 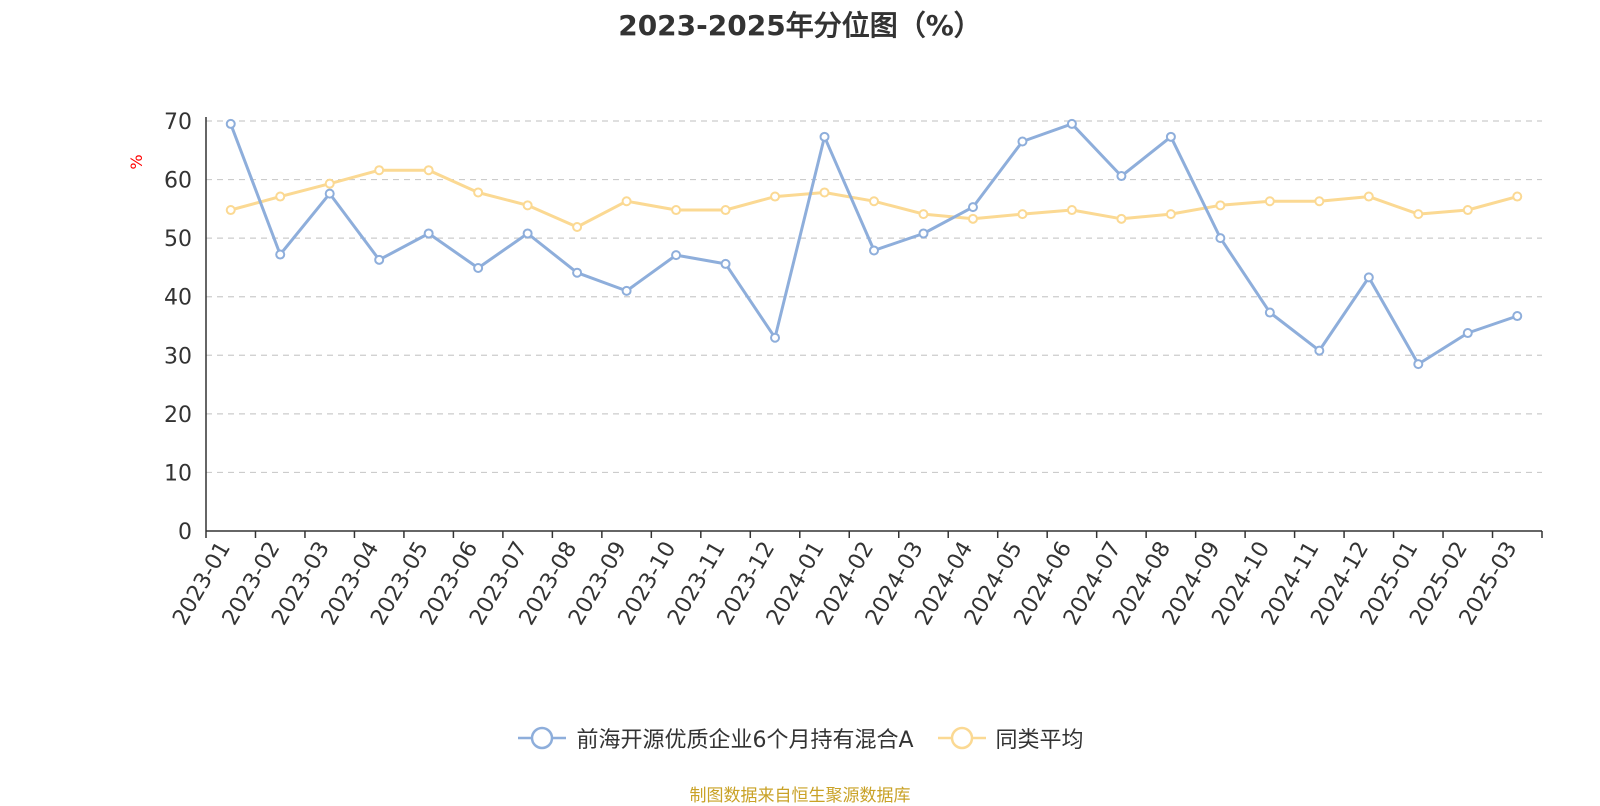 I want to click on y-tick-label: 20, so click(x=178, y=415).